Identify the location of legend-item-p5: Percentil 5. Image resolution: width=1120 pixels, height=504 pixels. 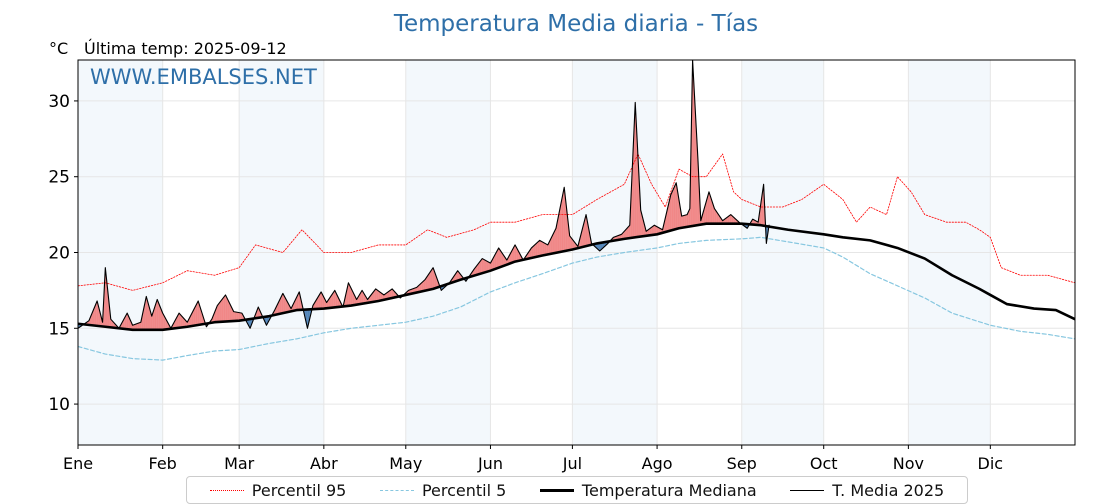
(443, 490).